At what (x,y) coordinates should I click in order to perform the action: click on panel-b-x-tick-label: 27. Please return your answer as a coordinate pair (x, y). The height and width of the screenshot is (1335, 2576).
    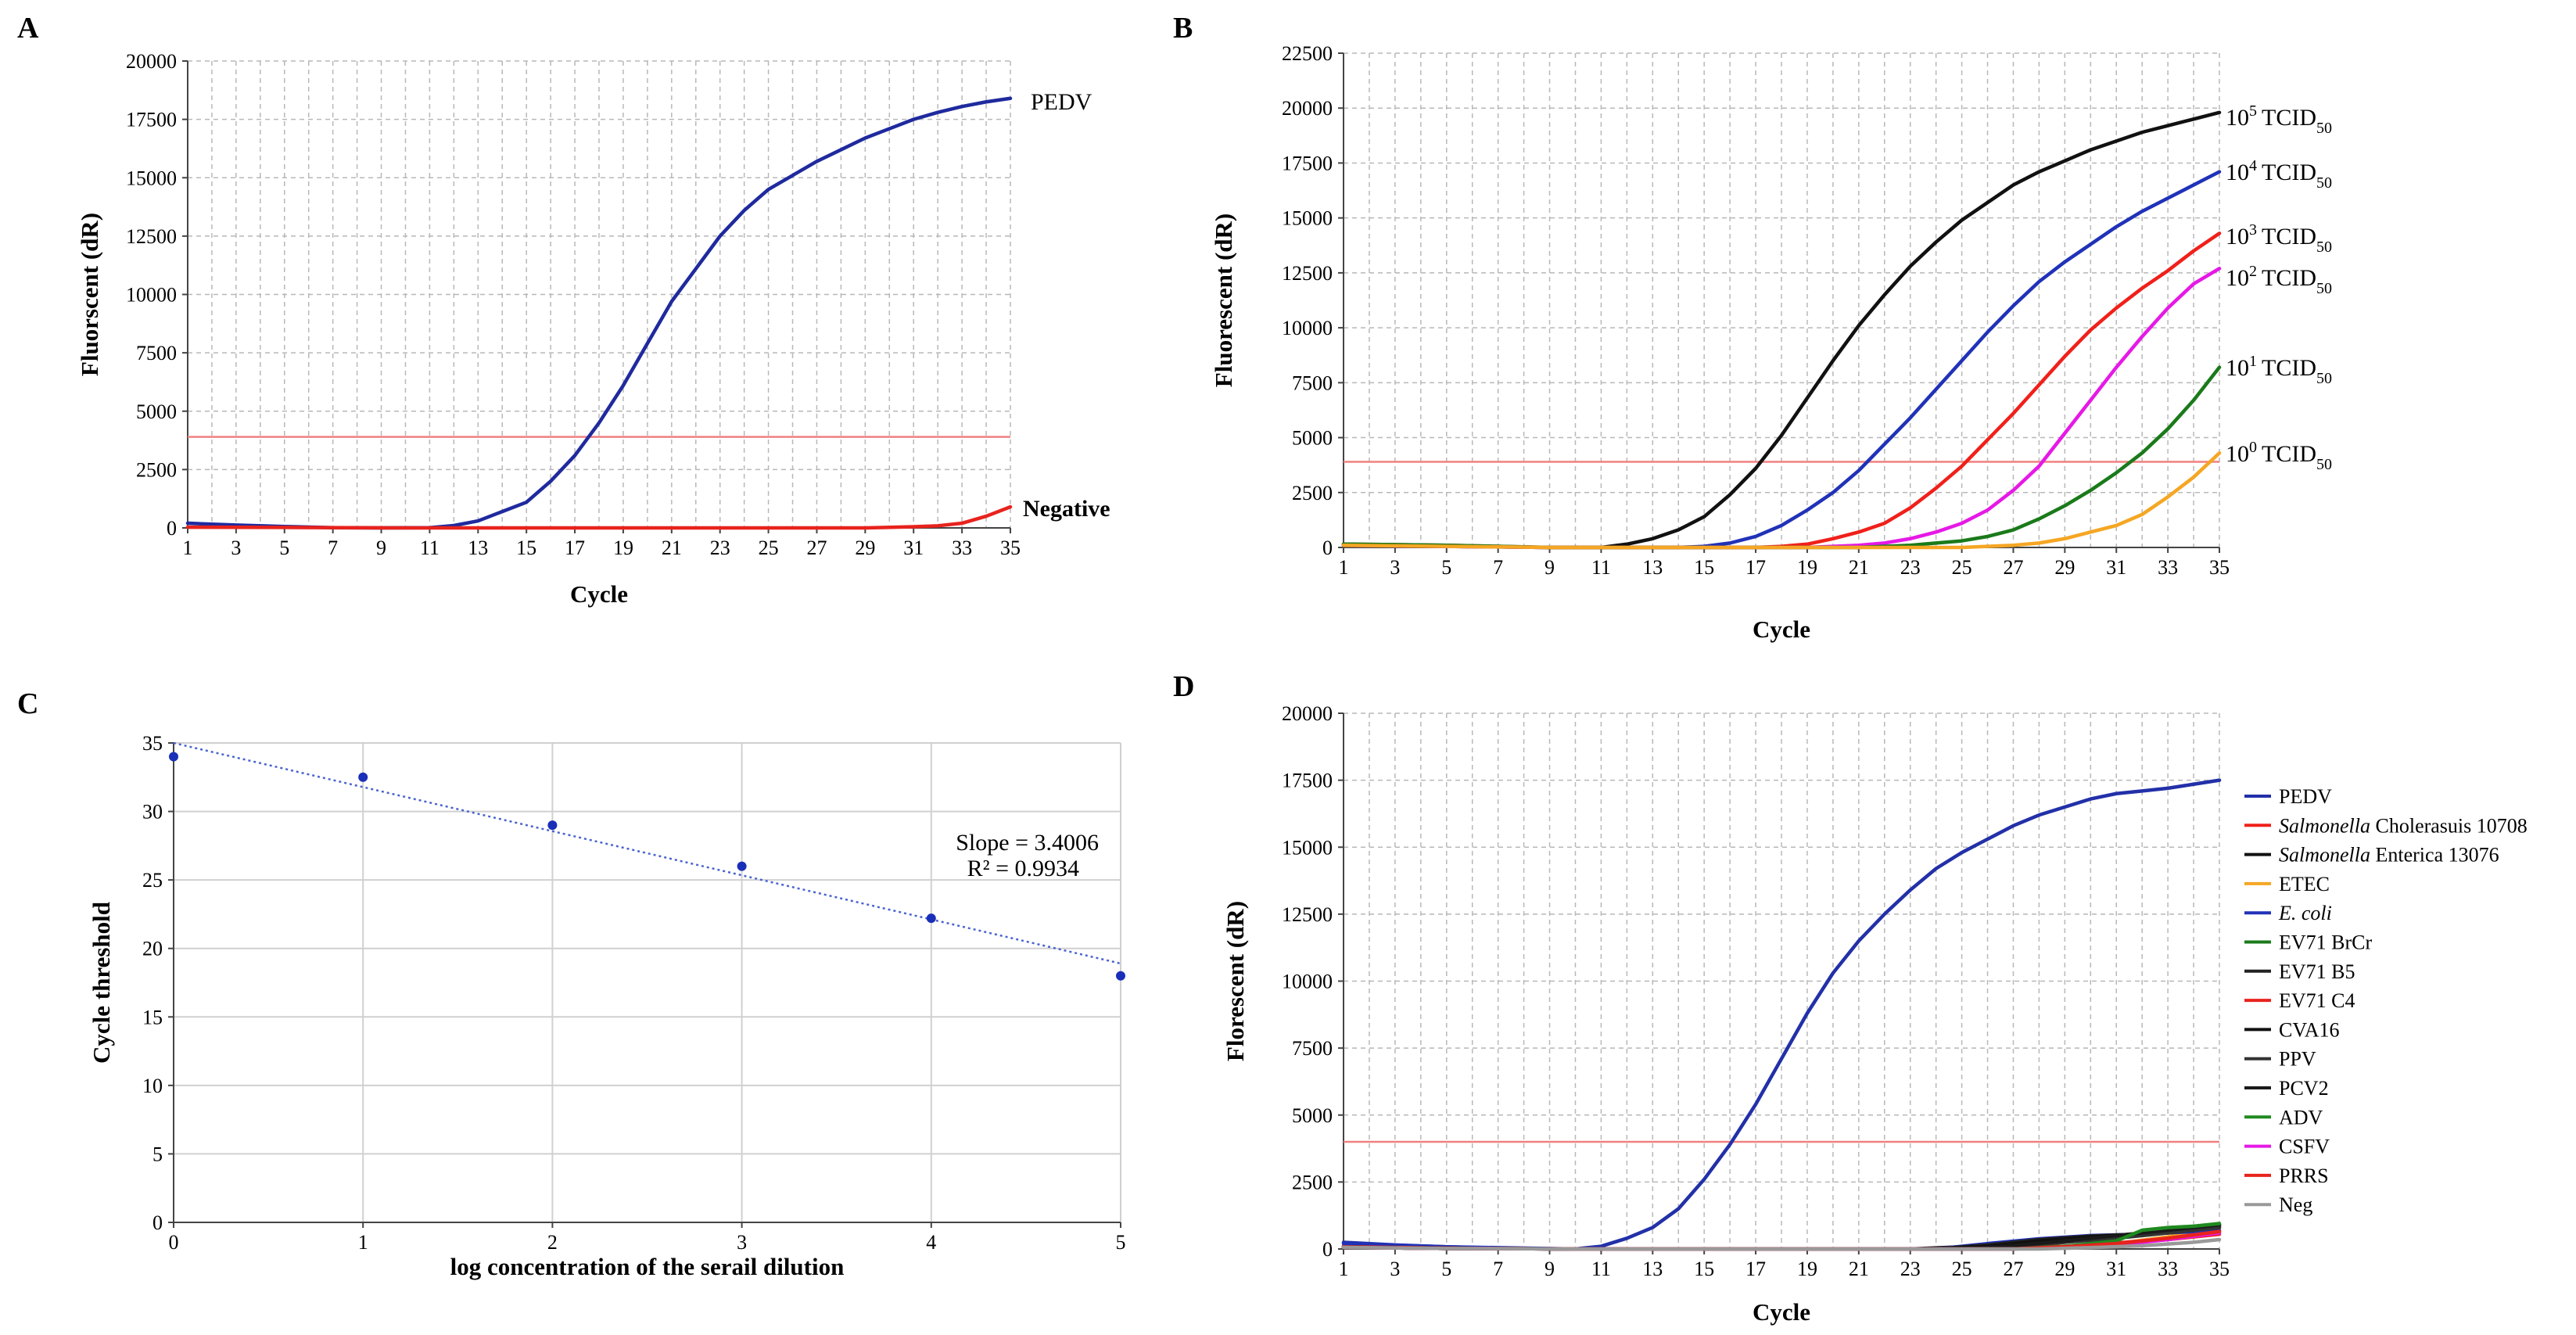
    Looking at the image, I should click on (2013, 567).